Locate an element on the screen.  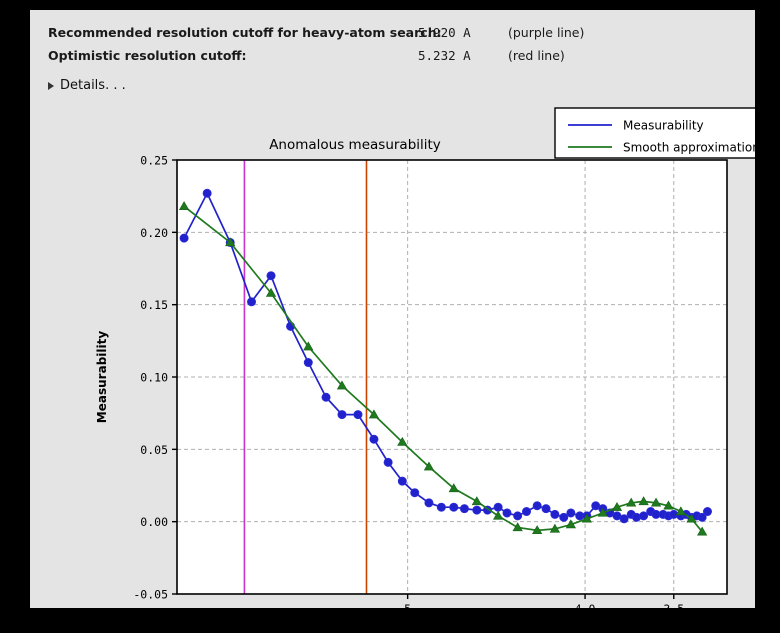
legend-label: Measurability is located at coordinates (663, 126).